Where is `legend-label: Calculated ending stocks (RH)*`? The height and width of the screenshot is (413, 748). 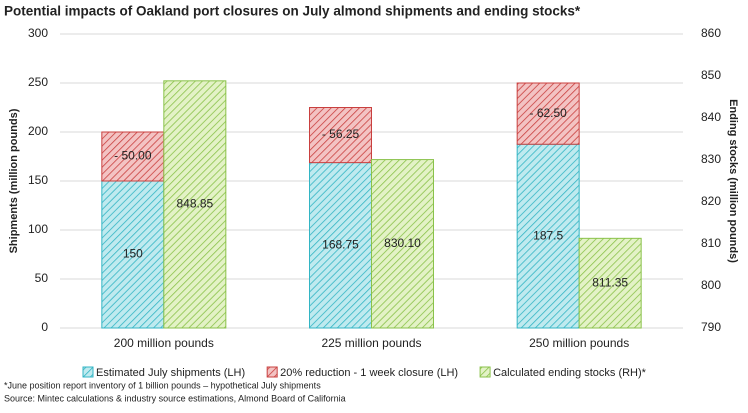 legend-label: Calculated ending stocks (RH)* is located at coordinates (570, 373).